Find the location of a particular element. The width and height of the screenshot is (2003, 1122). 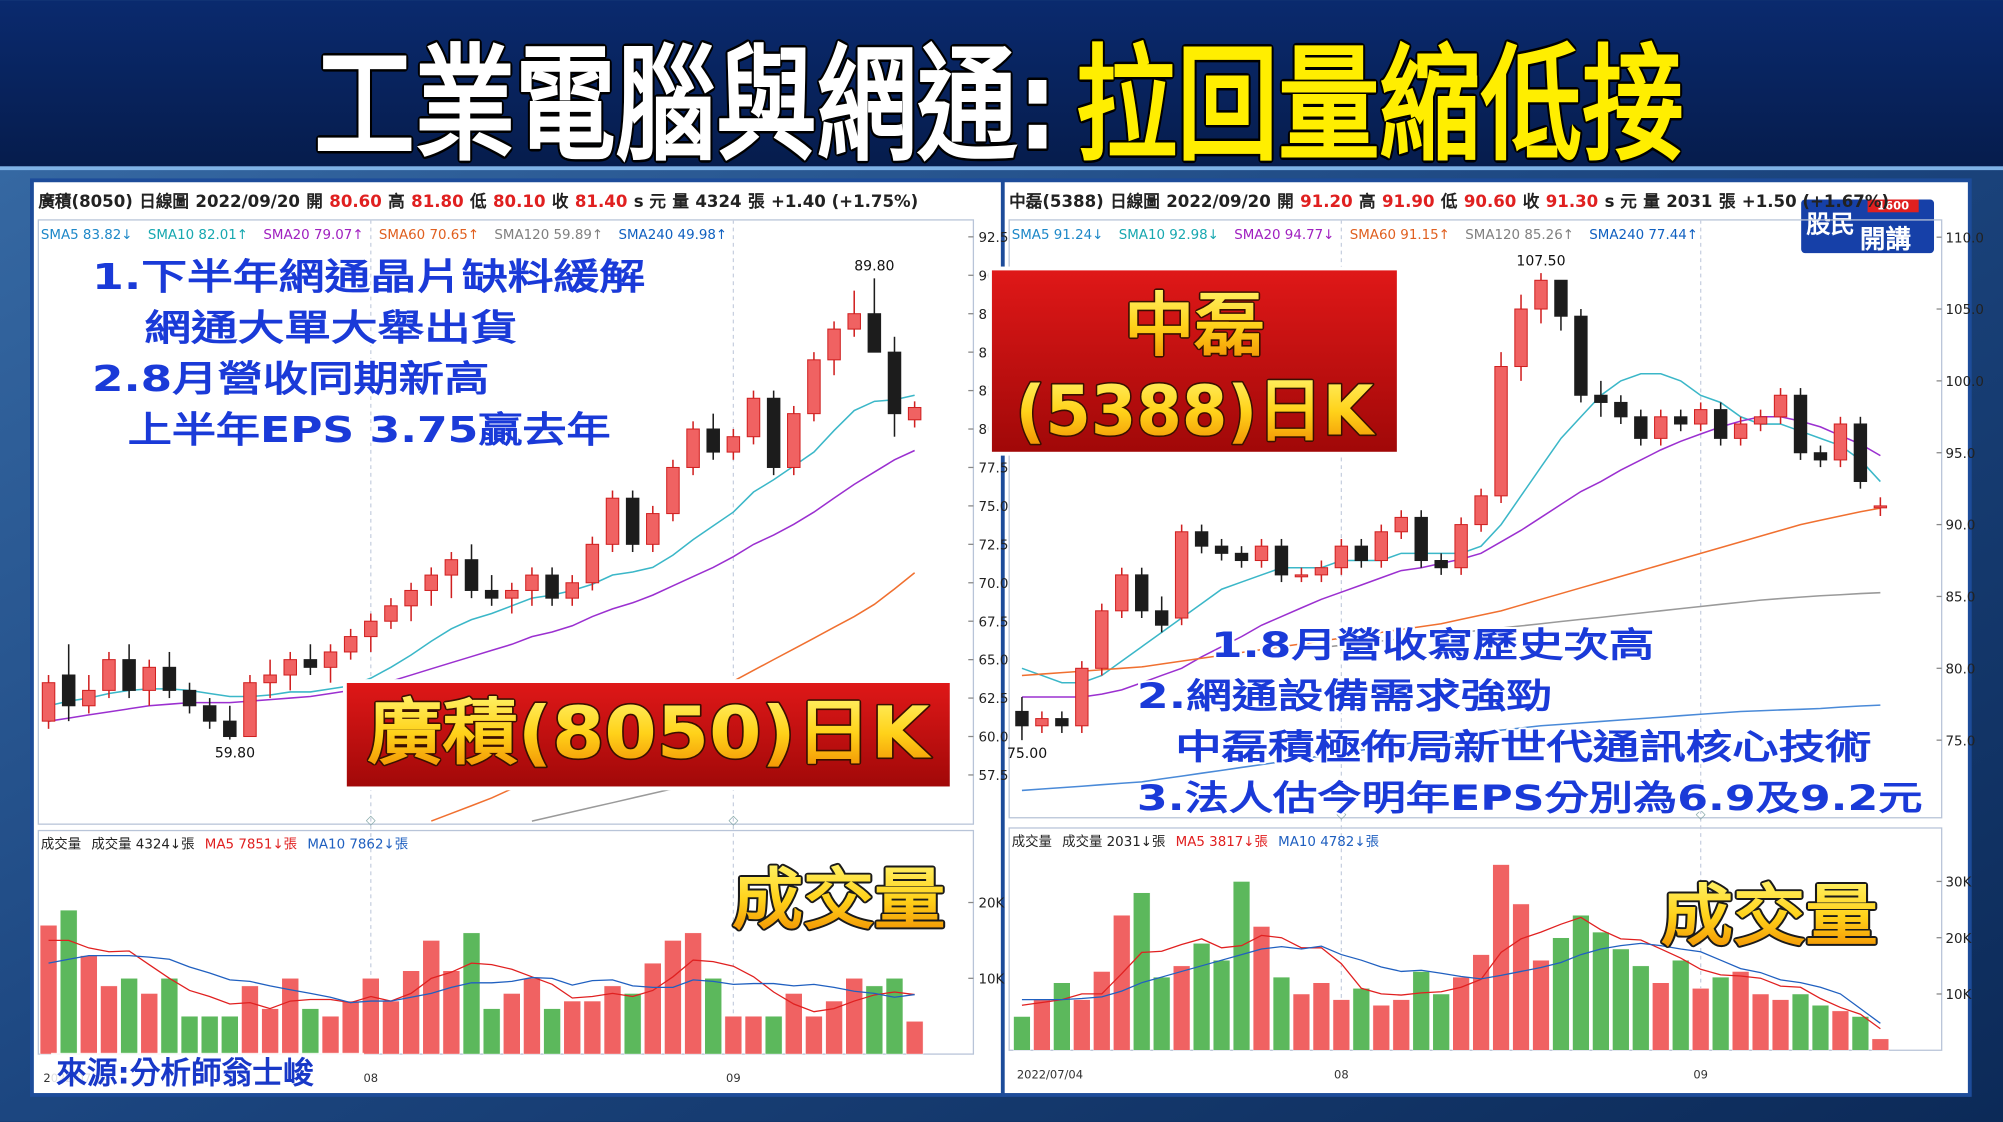

header-period: 日線圖 is located at coordinates (164, 201).